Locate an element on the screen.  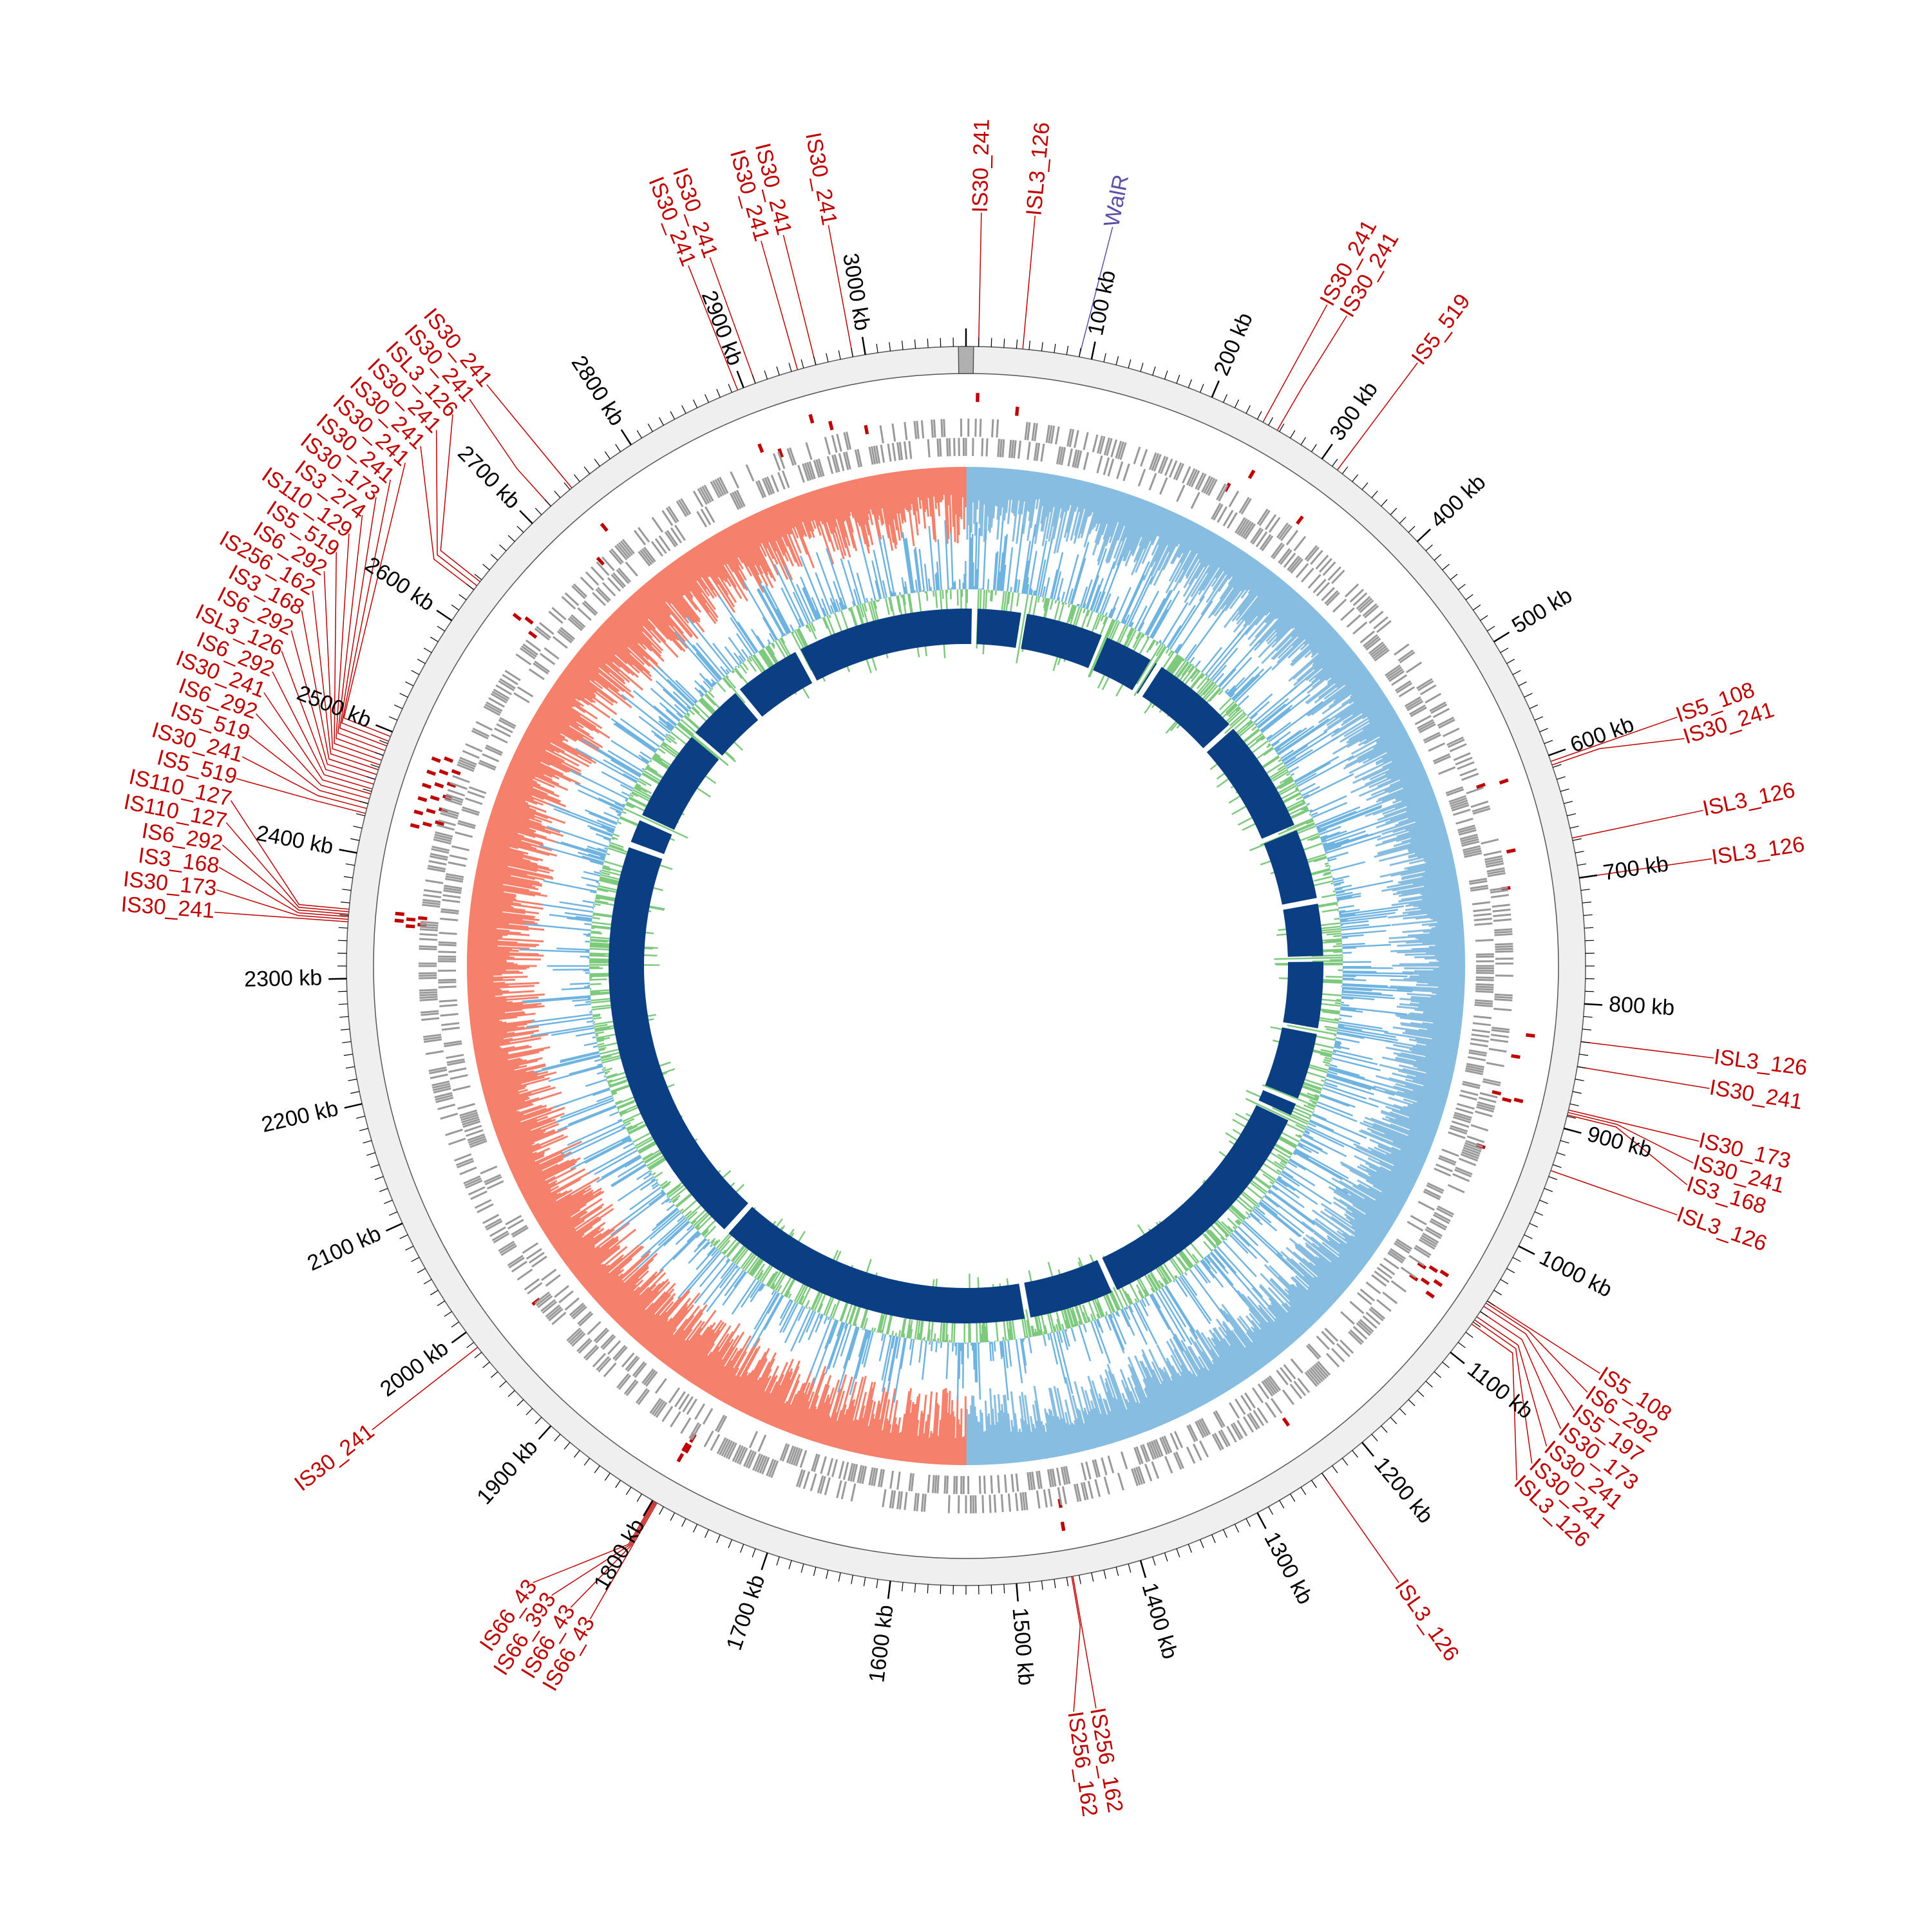
is-element-mark is located at coordinates (1017, 411).